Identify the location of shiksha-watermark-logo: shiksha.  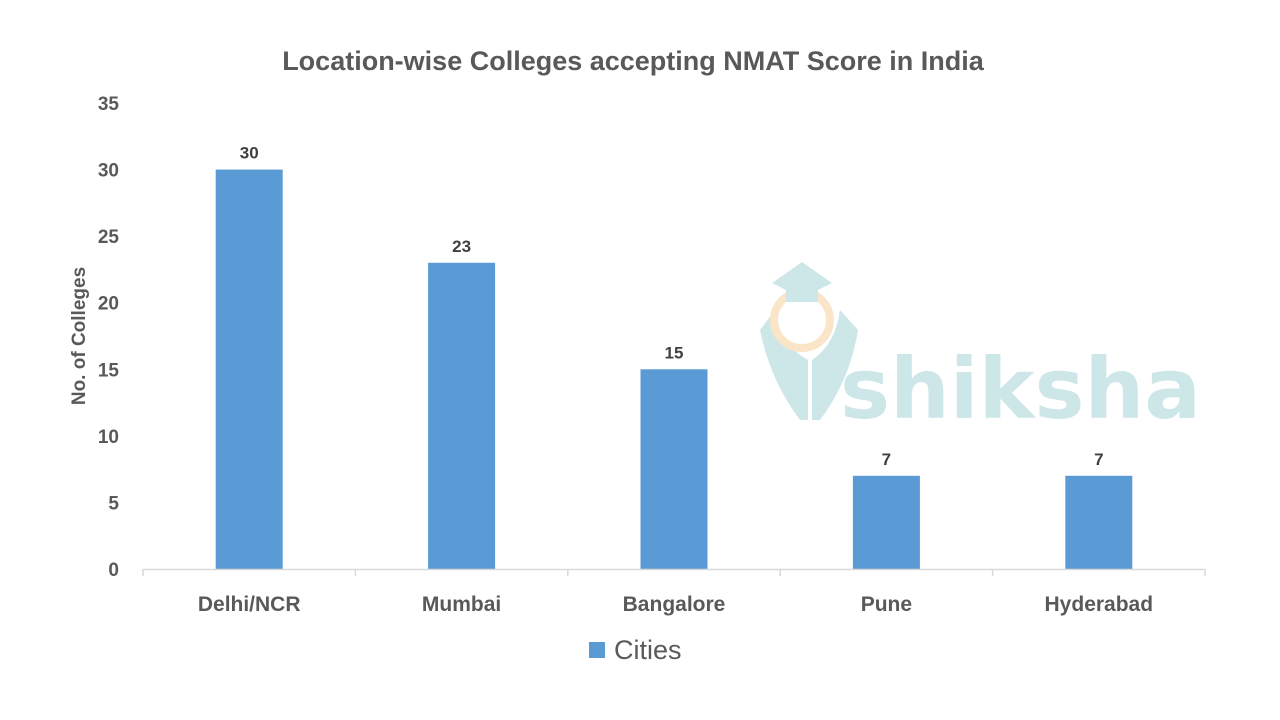
(980, 350).